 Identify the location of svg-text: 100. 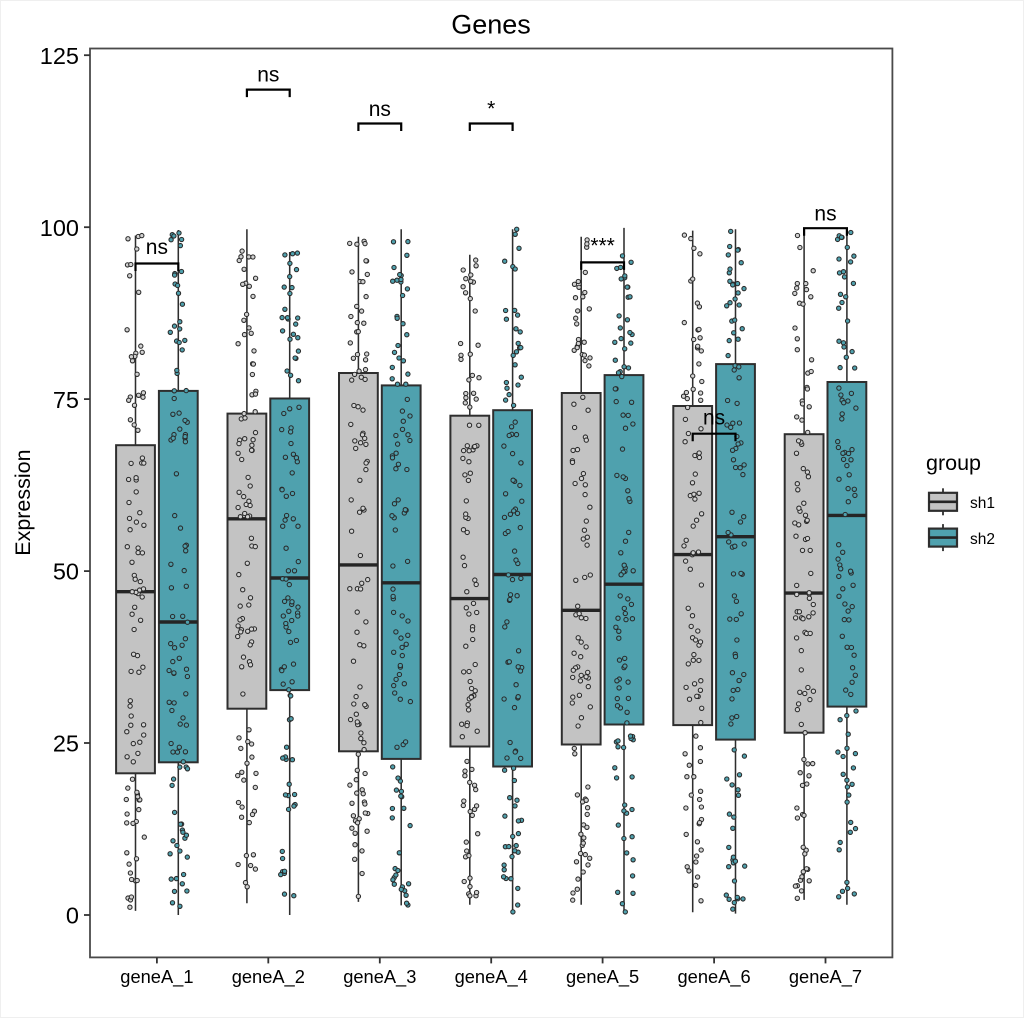
(59, 228).